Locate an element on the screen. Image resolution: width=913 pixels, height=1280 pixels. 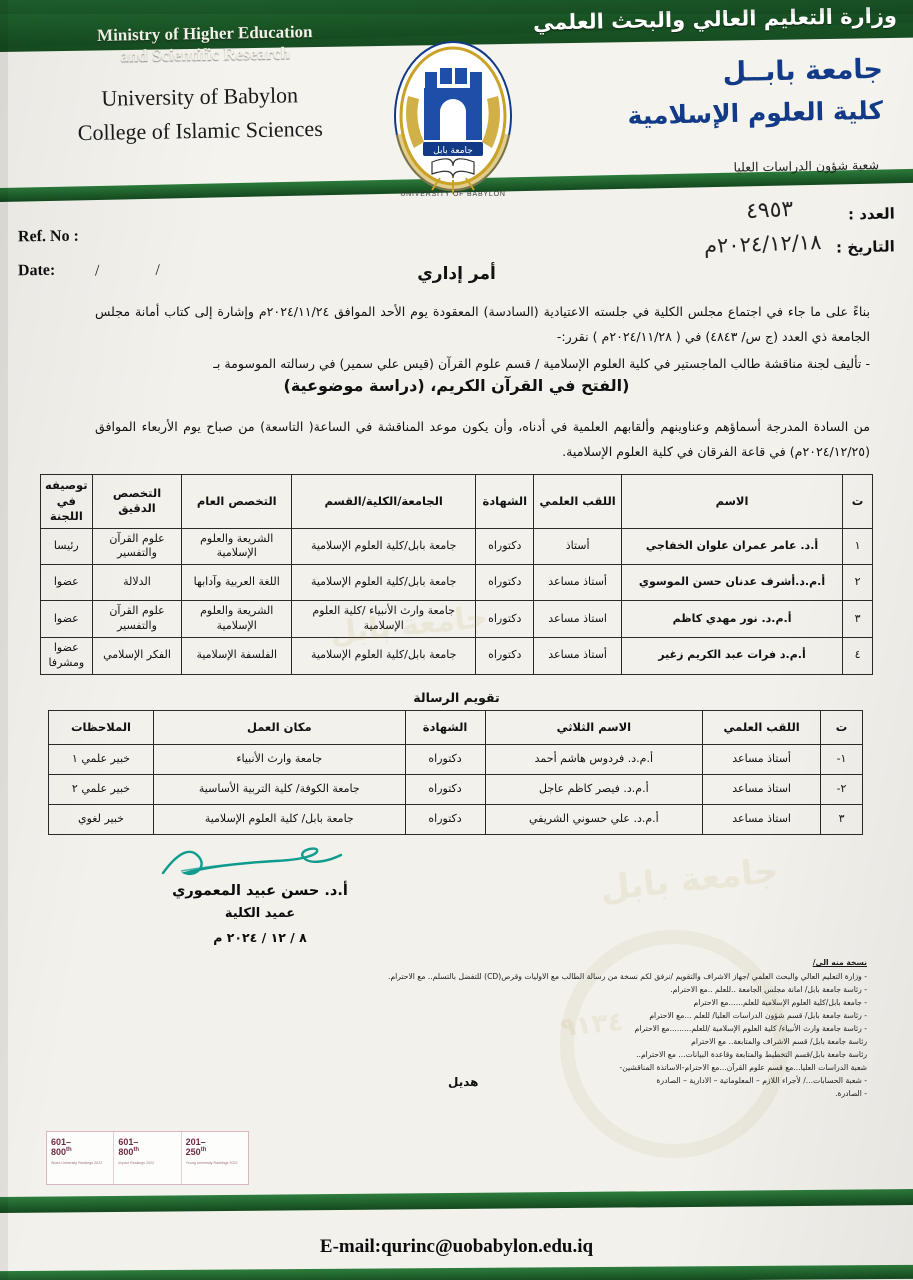
university-emblem-icon: جامعة بابل UNIVERSITY OF BABYLON is located at coordinates (453, 118).